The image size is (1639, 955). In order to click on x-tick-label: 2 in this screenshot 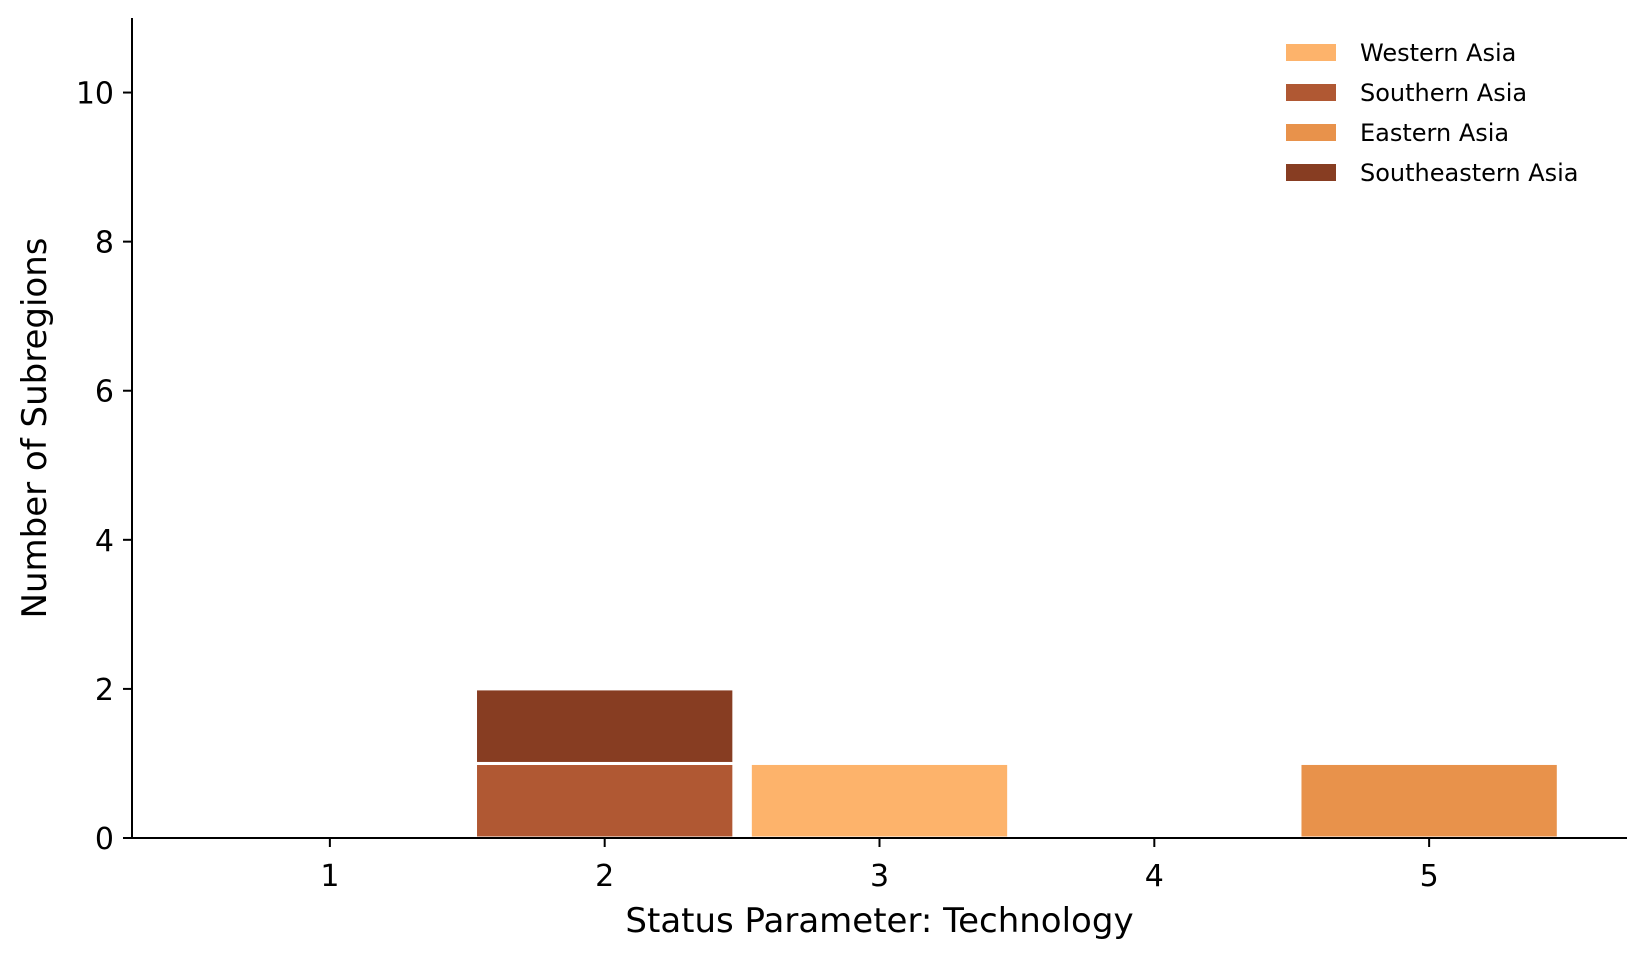, I will do `click(604, 876)`.